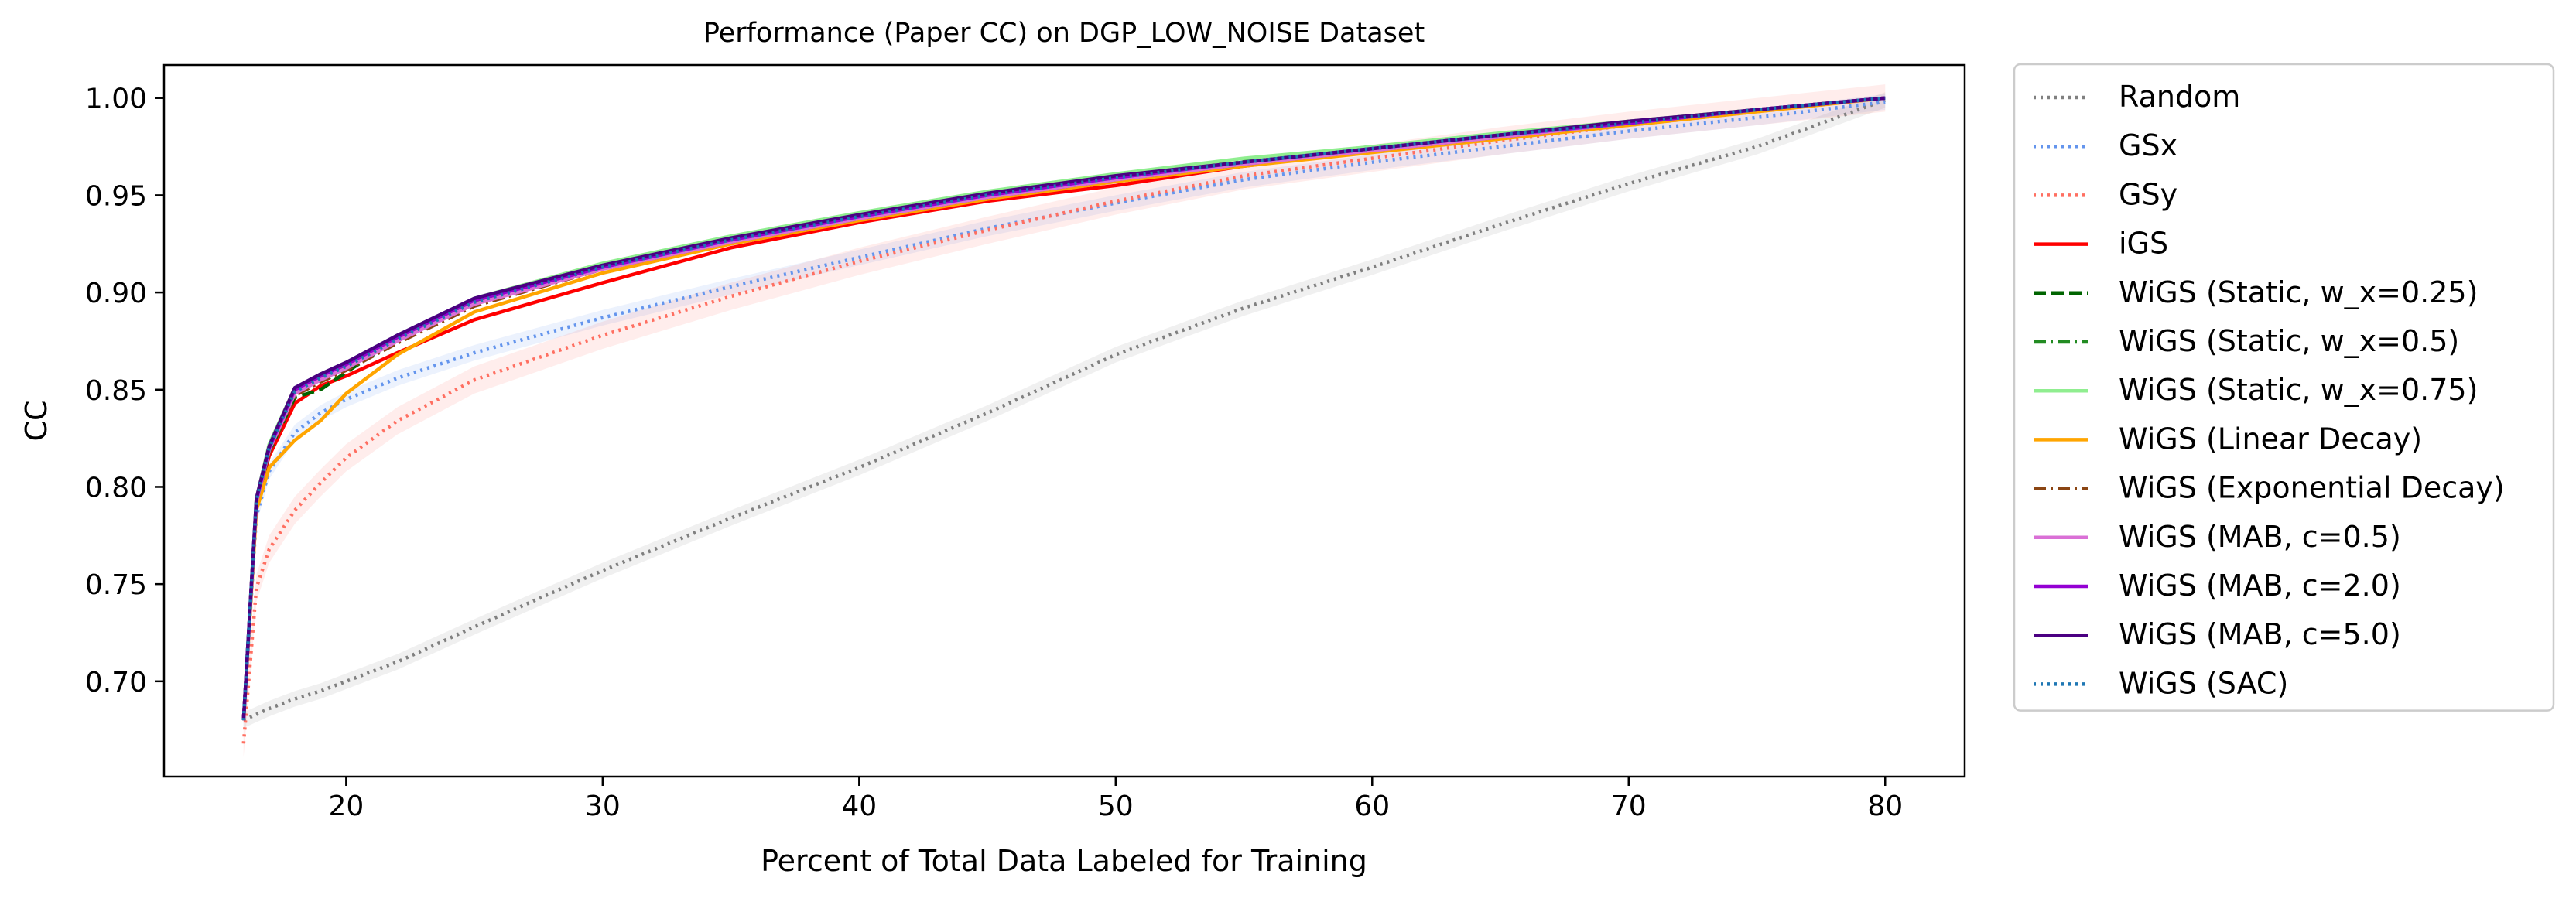 The width and height of the screenshot is (2576, 905). I want to click on legend-label-wigs-static-w-x-0-25: WiGS (Static, w_x=0.25), so click(2299, 292).